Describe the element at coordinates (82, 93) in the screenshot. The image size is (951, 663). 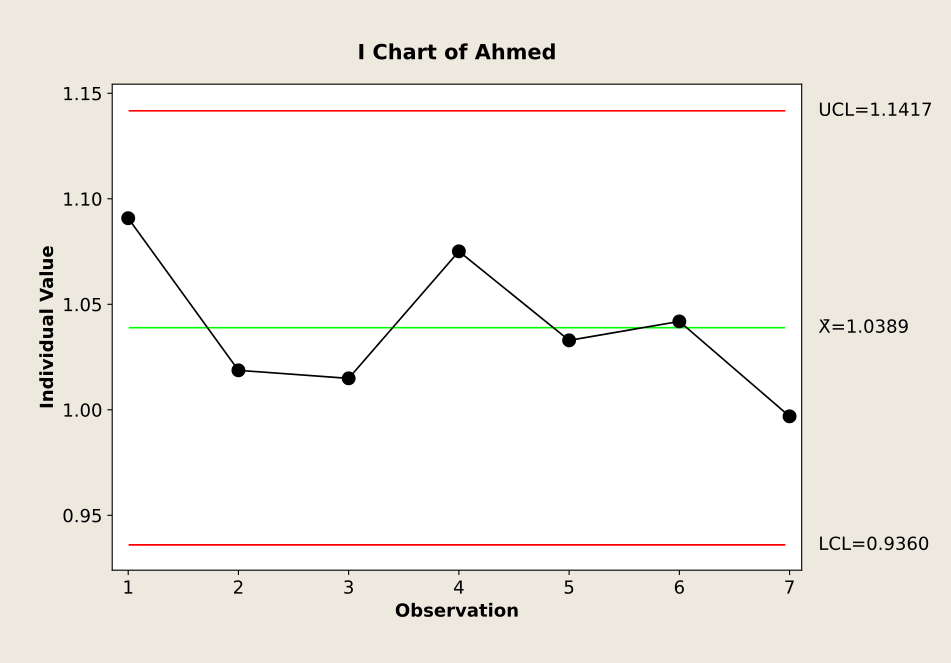
I see `y-tick-label: 1.15` at that location.